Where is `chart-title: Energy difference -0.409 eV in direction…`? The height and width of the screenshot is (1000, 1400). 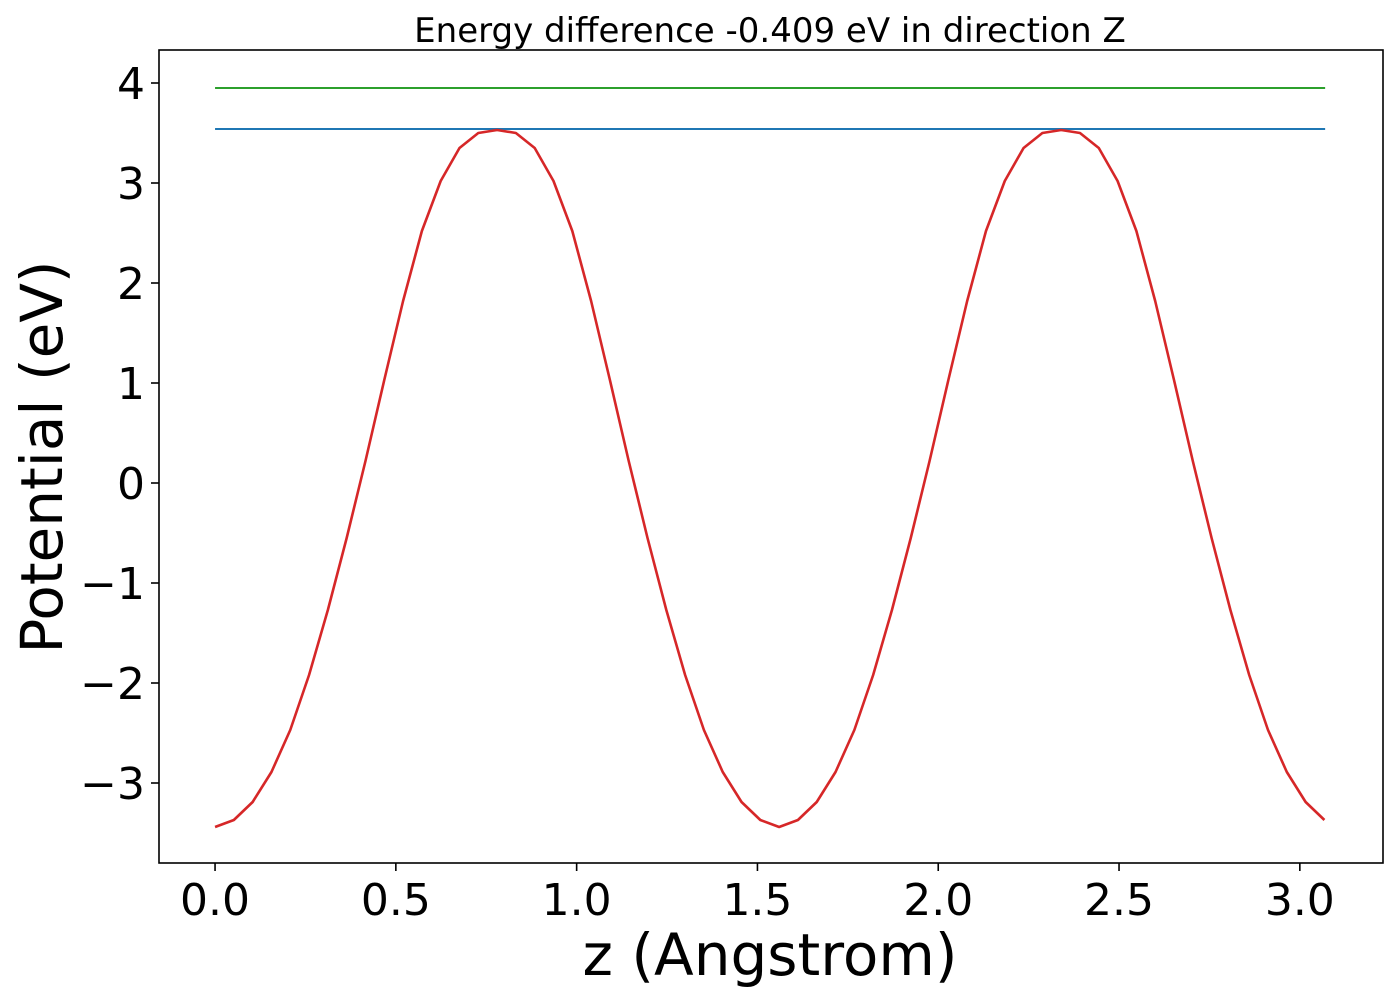 chart-title: Energy difference -0.409 eV in direction… is located at coordinates (770, 31).